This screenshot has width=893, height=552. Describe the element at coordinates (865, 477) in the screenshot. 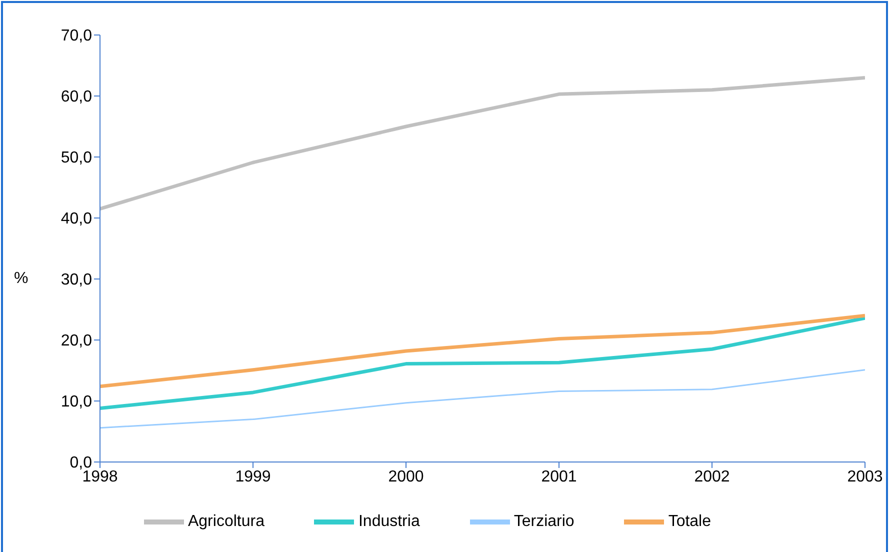

I see `x-tick-label: 2003` at that location.